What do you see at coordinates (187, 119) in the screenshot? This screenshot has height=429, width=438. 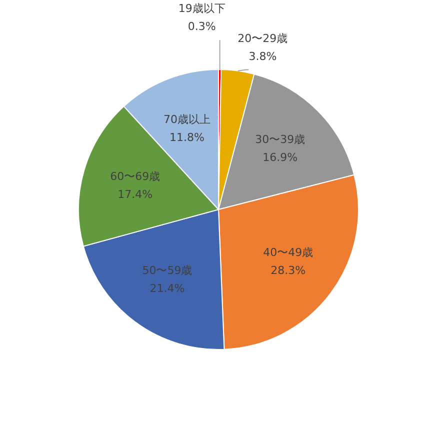 I see `slice-label: 70歳以上` at bounding box center [187, 119].